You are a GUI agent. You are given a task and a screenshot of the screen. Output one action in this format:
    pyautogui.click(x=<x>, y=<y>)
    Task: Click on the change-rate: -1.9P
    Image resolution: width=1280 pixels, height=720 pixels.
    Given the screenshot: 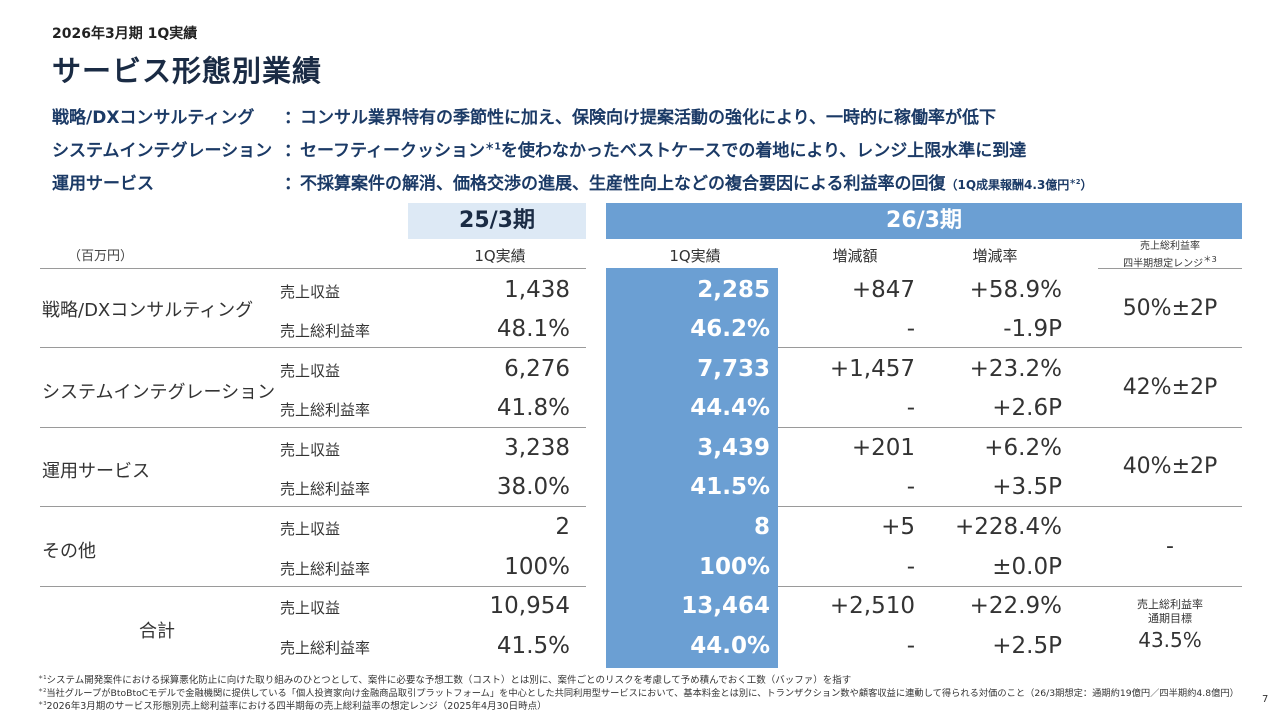 What is the action you would take?
    pyautogui.click(x=1032, y=329)
    